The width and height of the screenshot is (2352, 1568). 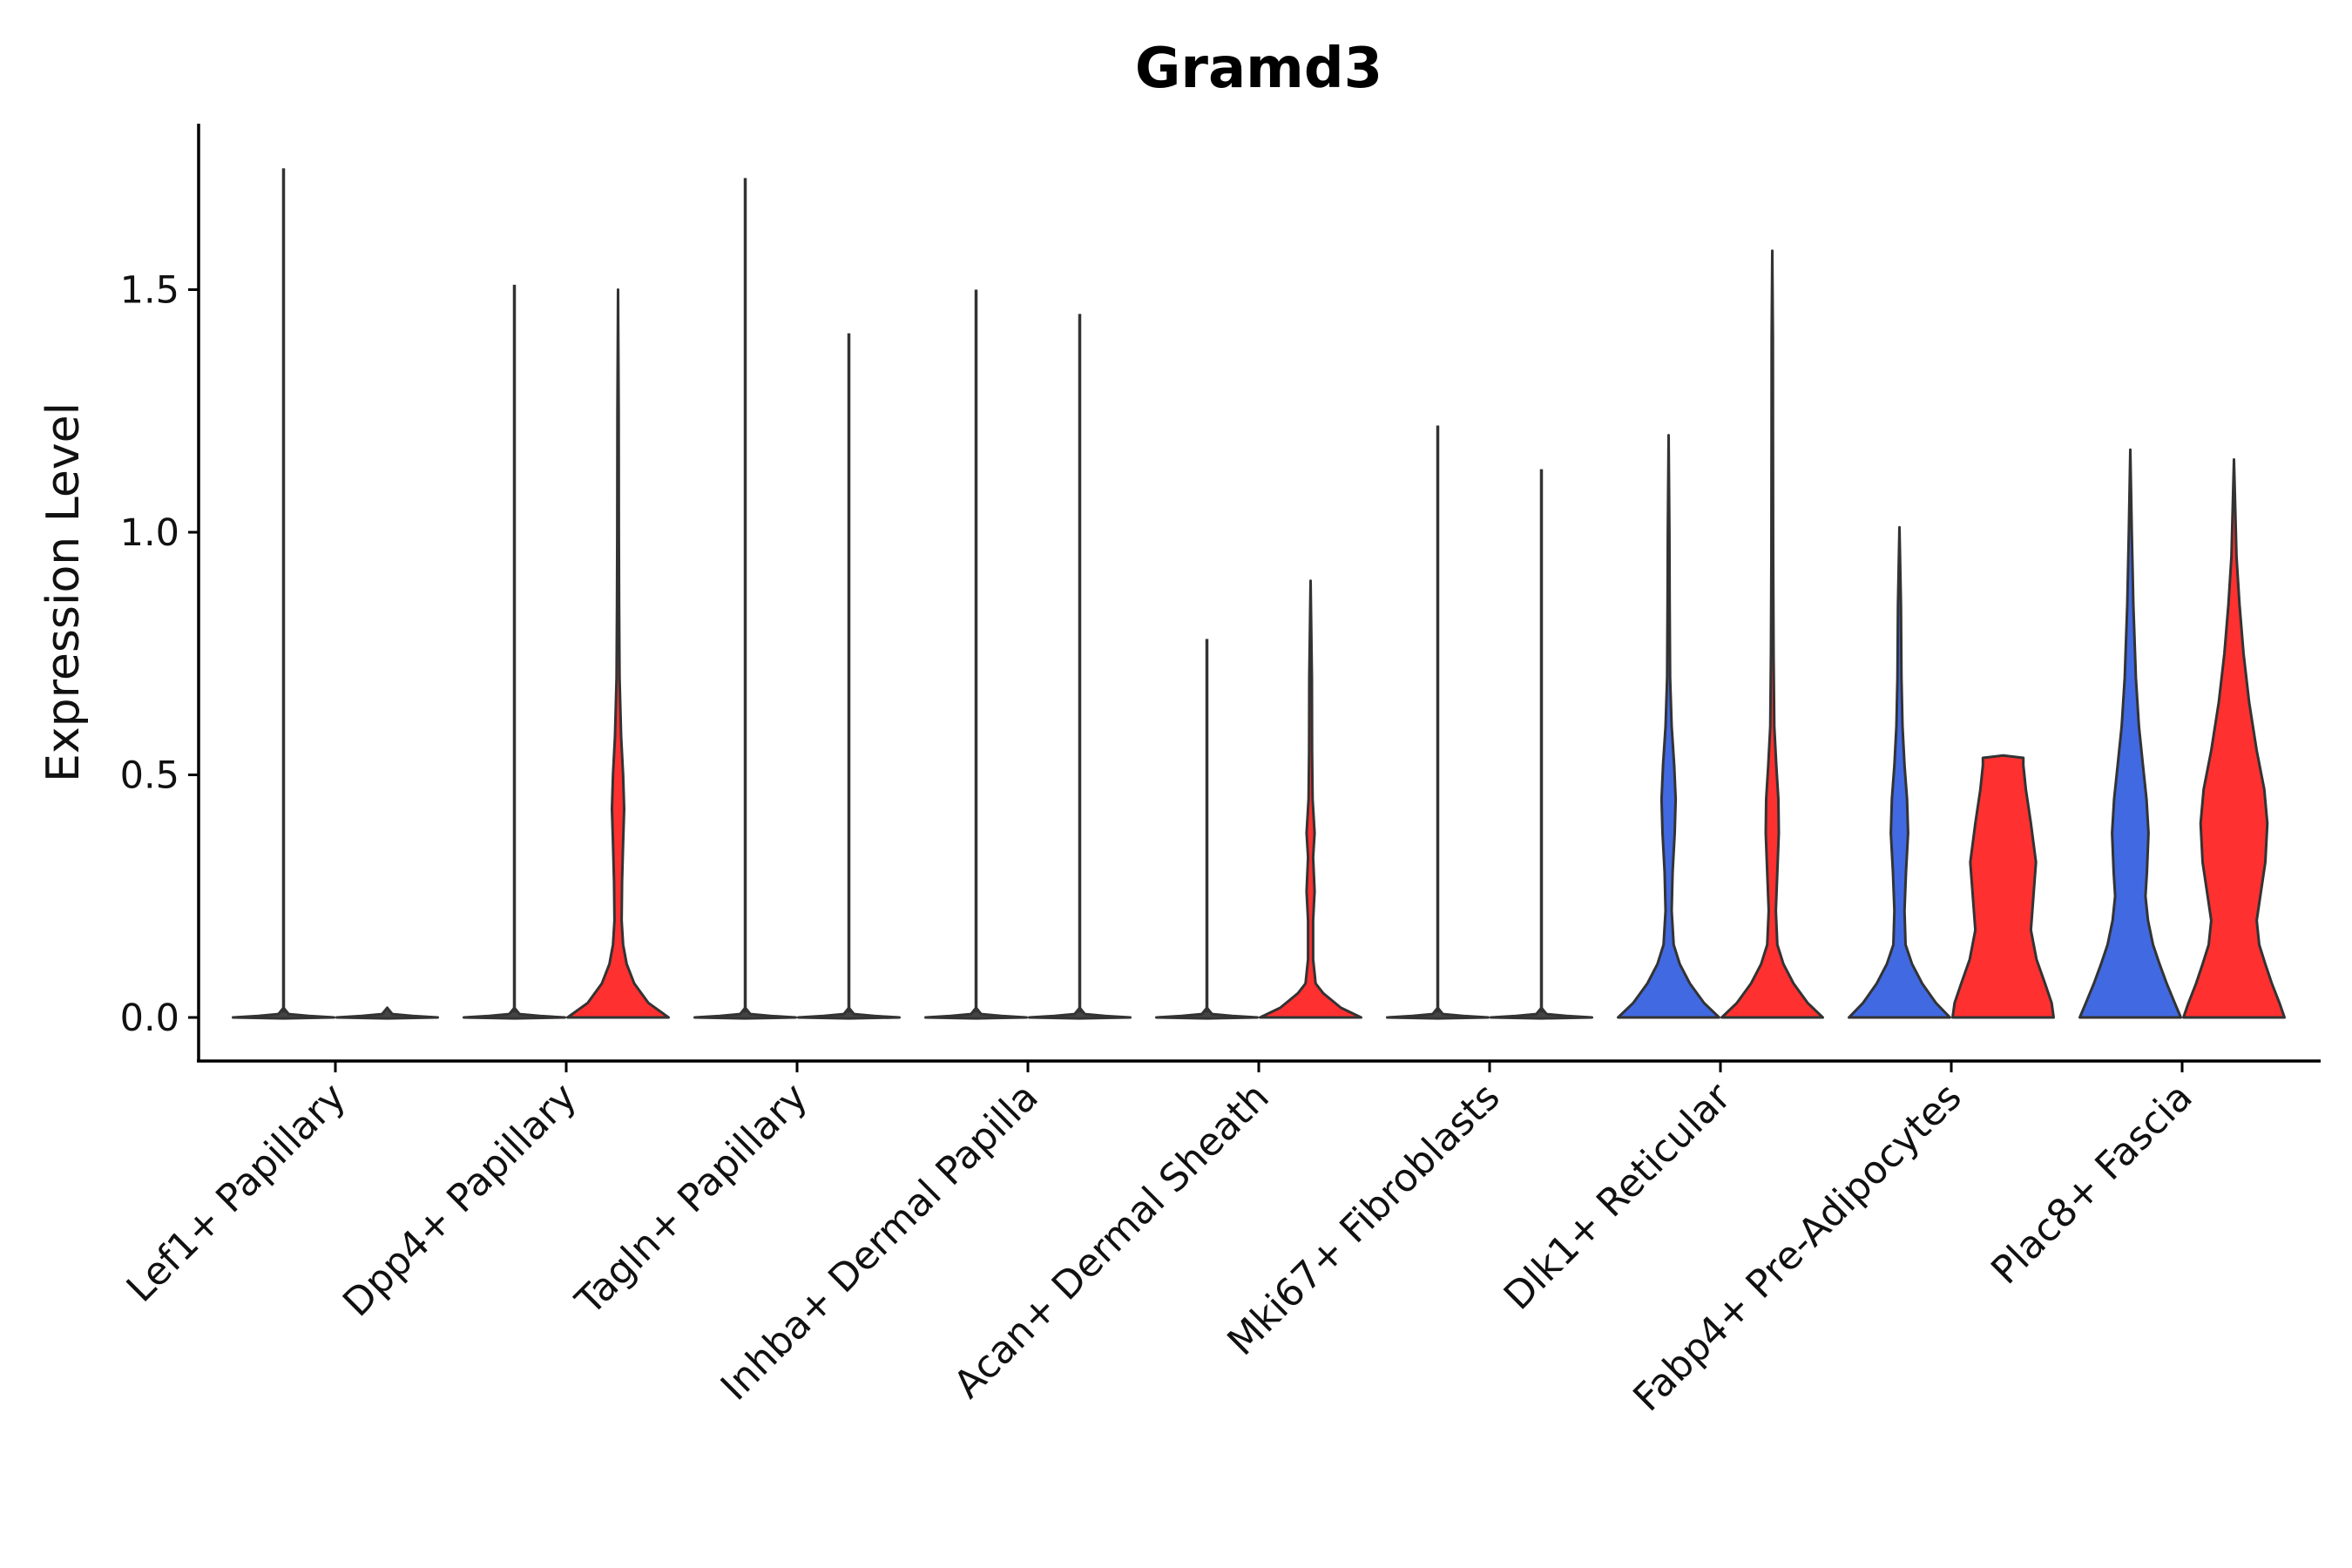 I want to click on y-tick-label: 0.5, so click(x=150, y=776).